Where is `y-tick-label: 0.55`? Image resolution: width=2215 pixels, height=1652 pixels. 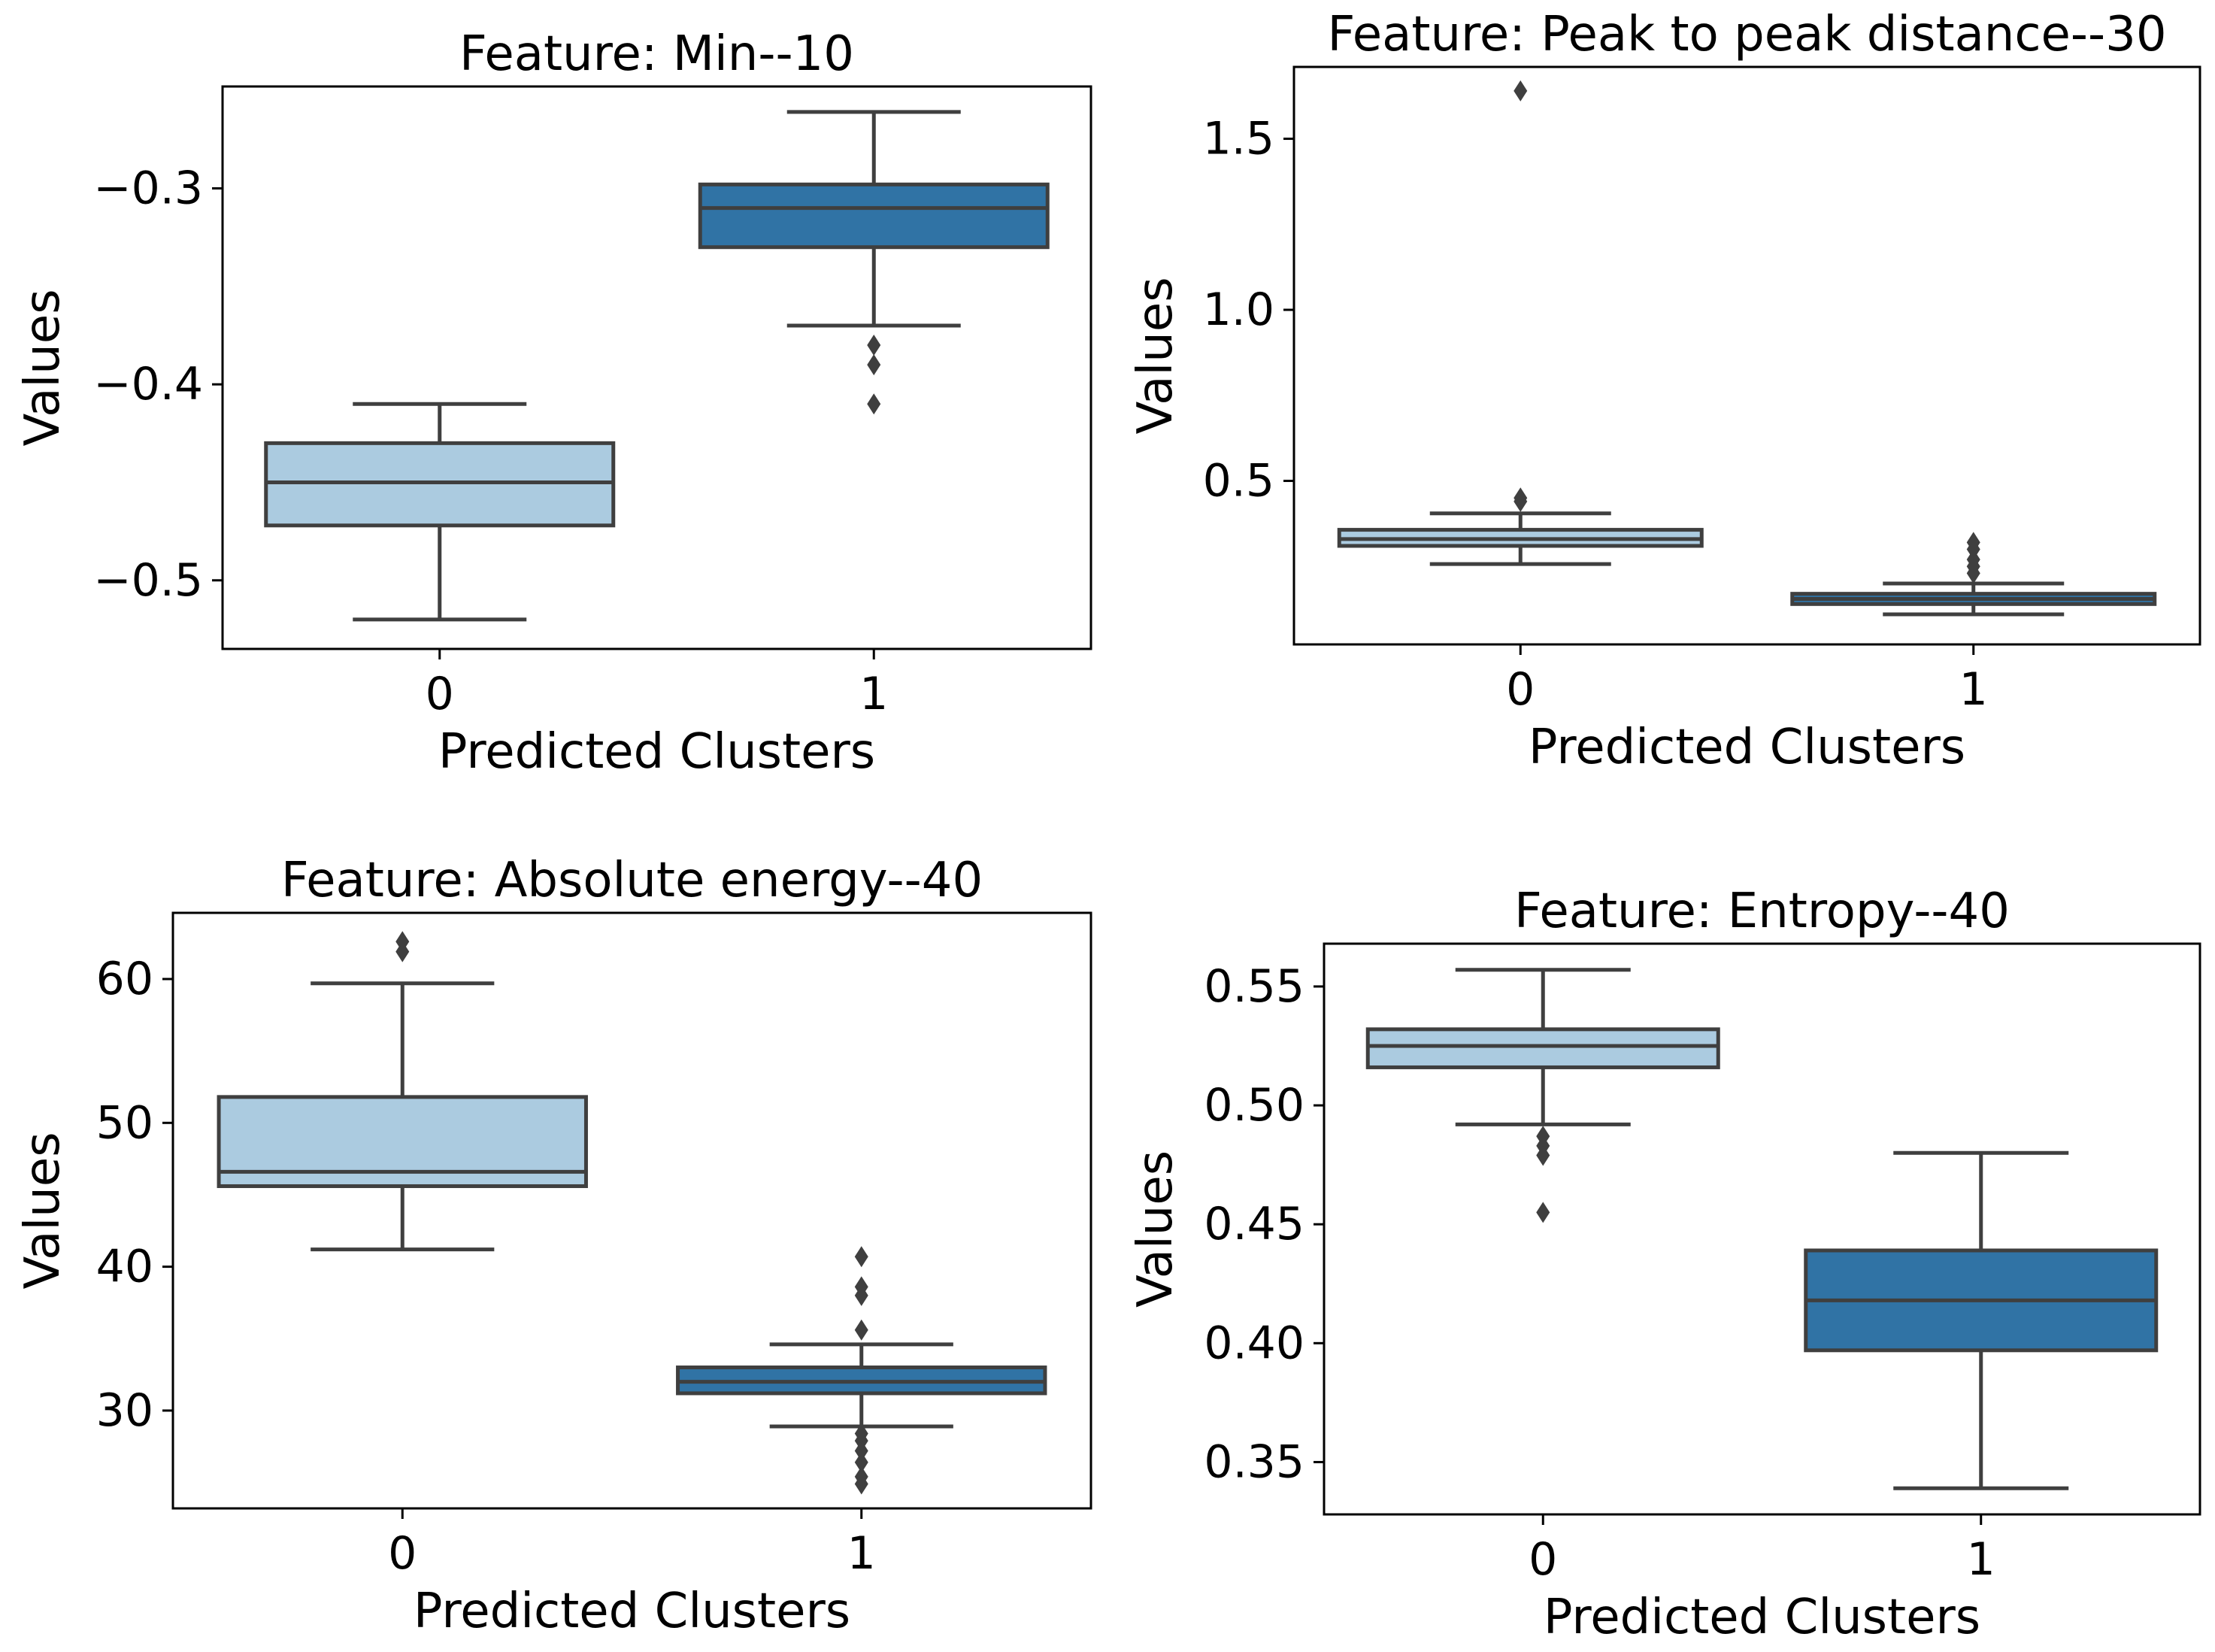
y-tick-label: 0.55 is located at coordinates (1254, 986).